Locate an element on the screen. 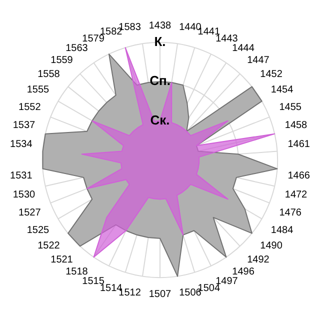 The image size is (320, 320). spoke-label: 1527 is located at coordinates (30, 213).